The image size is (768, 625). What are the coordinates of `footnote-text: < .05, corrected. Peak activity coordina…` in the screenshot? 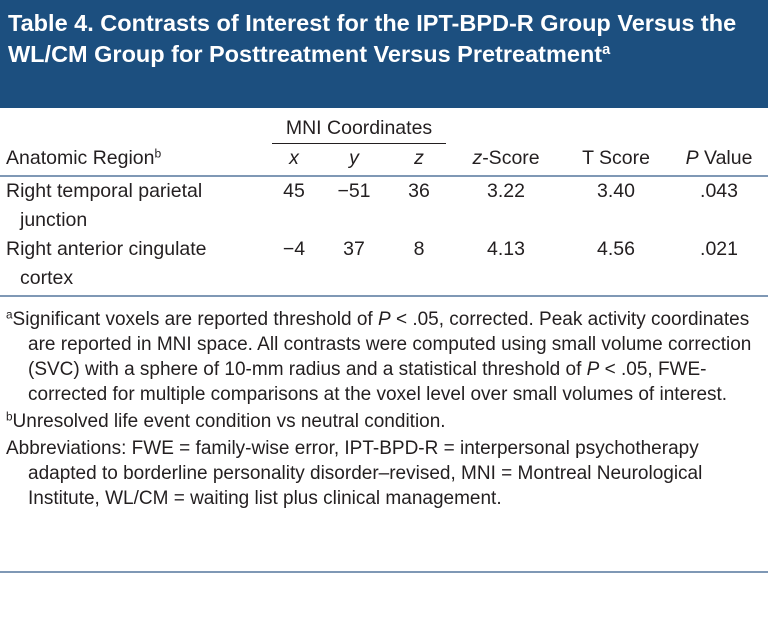 It's located at (390, 344).